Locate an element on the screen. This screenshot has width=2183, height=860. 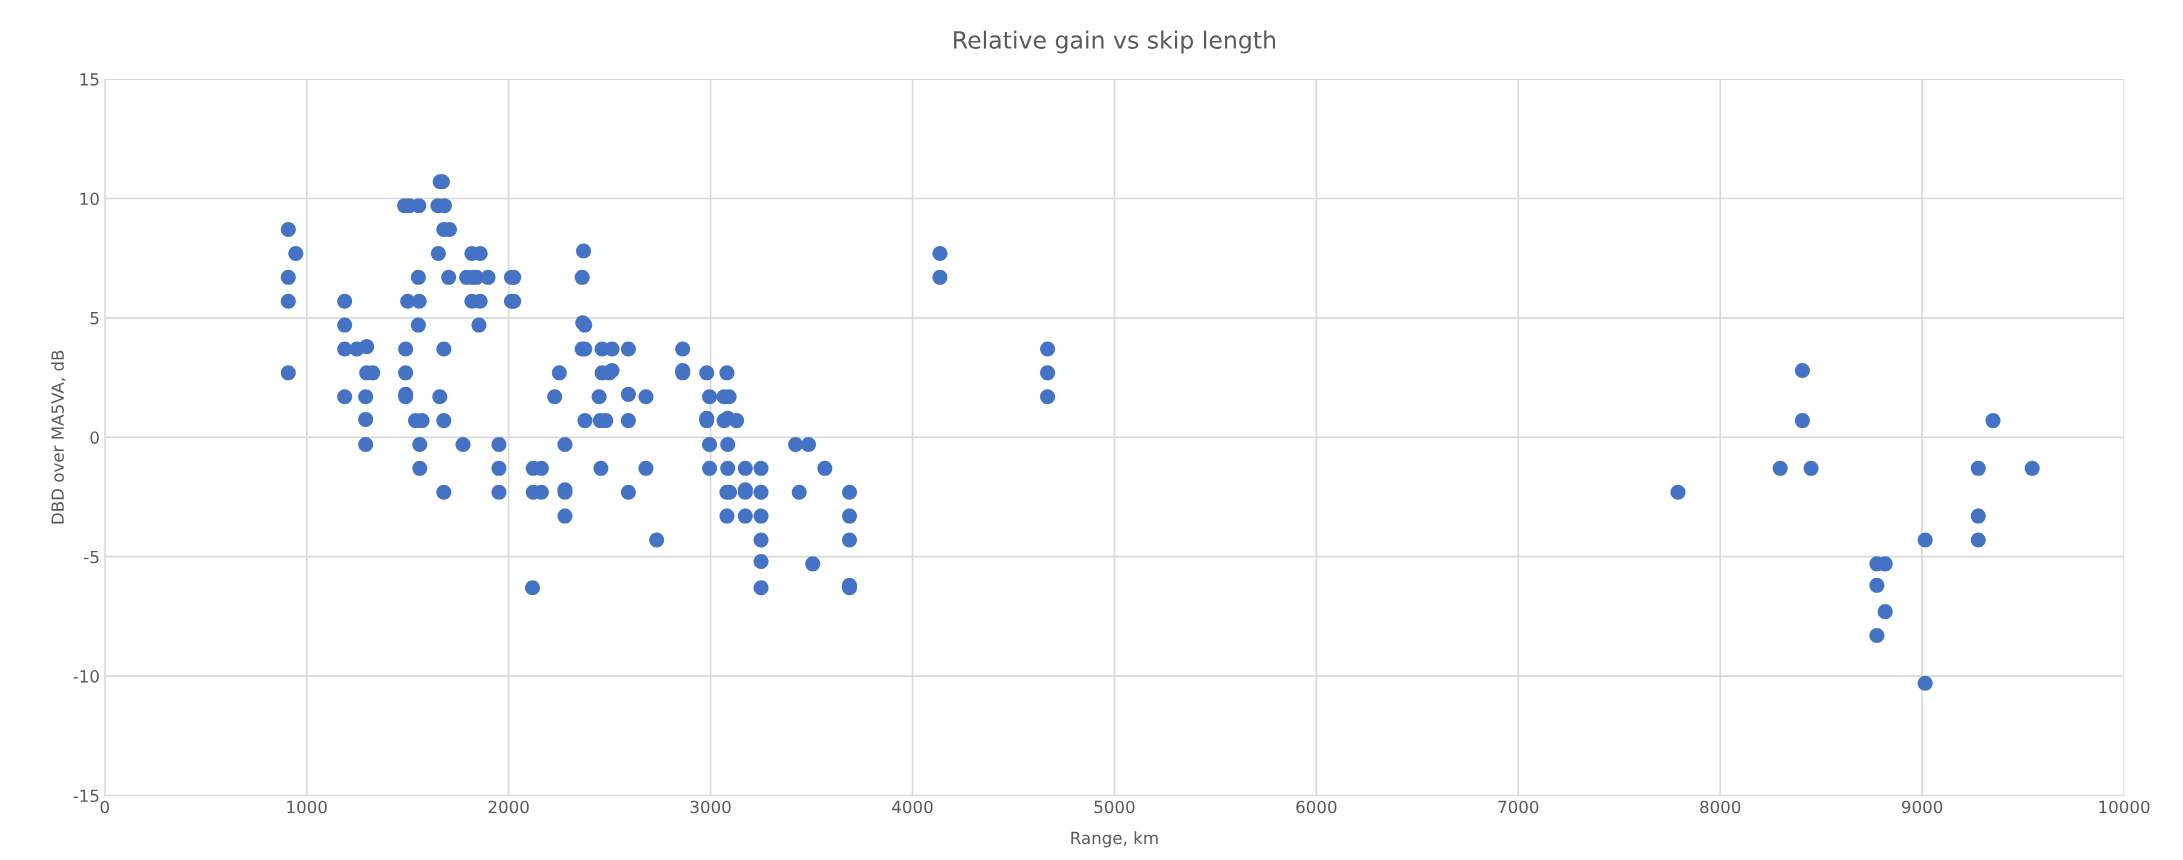
y-tick-label: 5 is located at coordinates (94, 318).